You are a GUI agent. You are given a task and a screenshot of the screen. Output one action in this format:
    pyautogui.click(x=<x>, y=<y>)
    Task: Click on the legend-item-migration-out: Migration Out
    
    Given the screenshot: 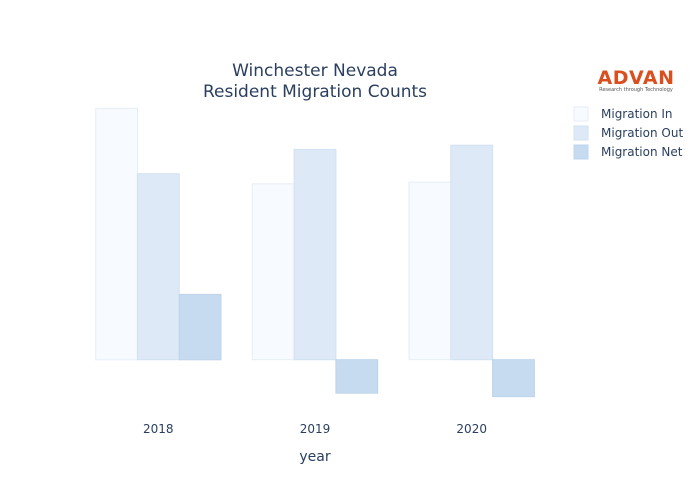 What is the action you would take?
    pyautogui.click(x=628, y=133)
    